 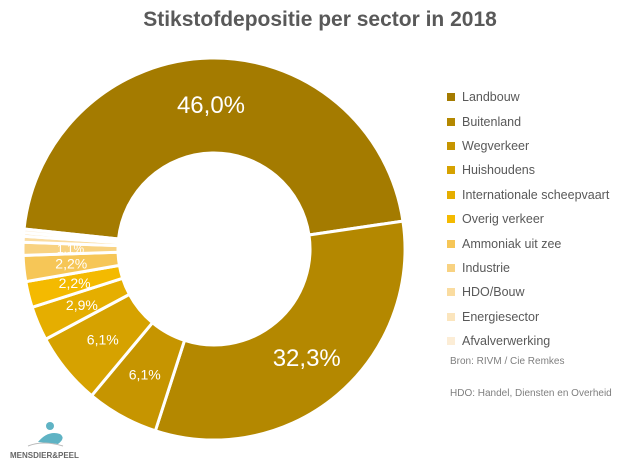 I want to click on legend-item: Energiesector, so click(x=528, y=317).